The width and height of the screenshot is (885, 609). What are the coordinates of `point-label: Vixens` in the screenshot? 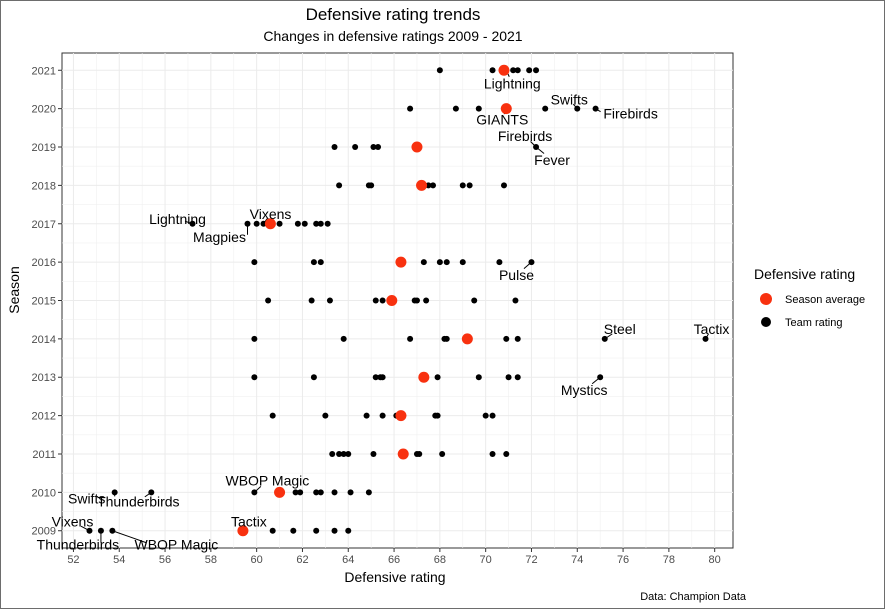 It's located at (271, 214).